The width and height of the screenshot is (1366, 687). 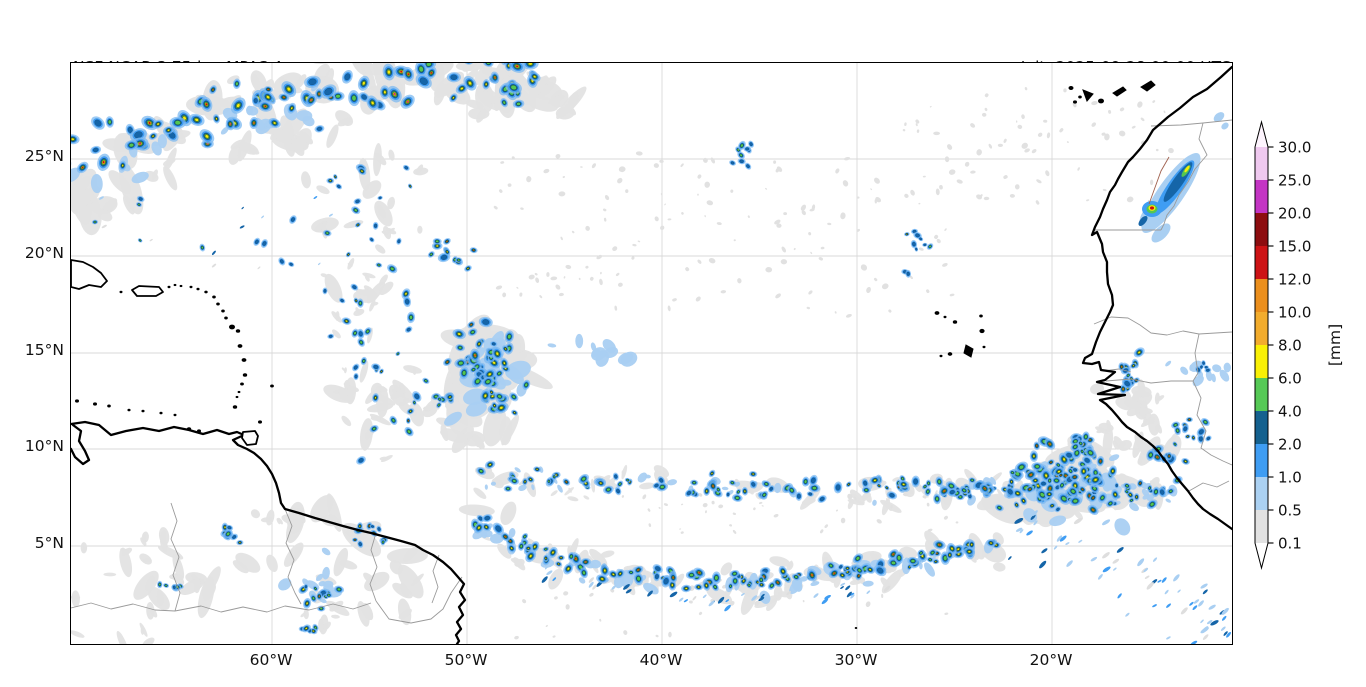 What do you see at coordinates (1294, 247) in the screenshot?
I see `colorbar-tick-label-15.0: 15.0` at bounding box center [1294, 247].